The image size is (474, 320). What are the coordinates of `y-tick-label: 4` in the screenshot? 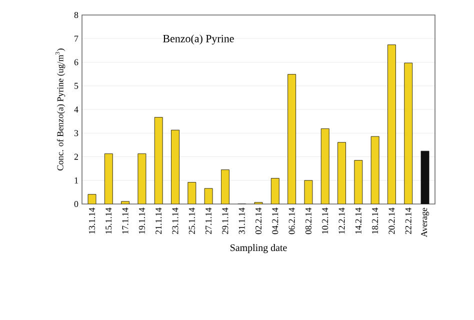 It's located at (76, 109).